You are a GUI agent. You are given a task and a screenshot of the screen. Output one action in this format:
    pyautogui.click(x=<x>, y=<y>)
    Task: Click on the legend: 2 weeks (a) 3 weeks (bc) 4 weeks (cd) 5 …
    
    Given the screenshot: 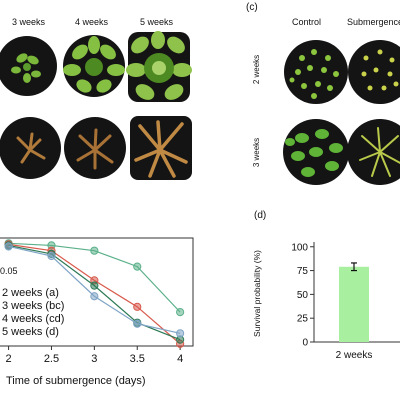 What is the action you would take?
    pyautogui.click(x=57, y=314)
    